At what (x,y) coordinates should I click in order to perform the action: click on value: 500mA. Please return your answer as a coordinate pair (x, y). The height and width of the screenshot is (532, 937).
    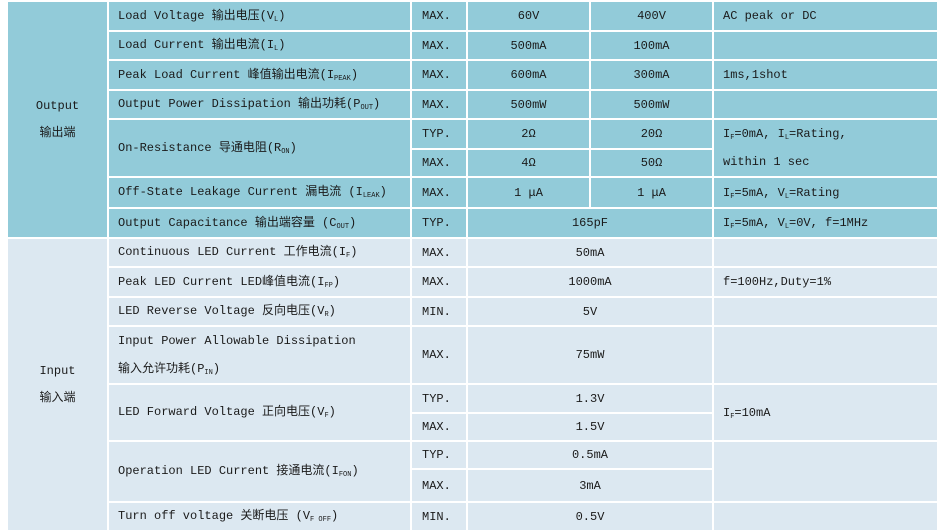
    Looking at the image, I should click on (528, 45).